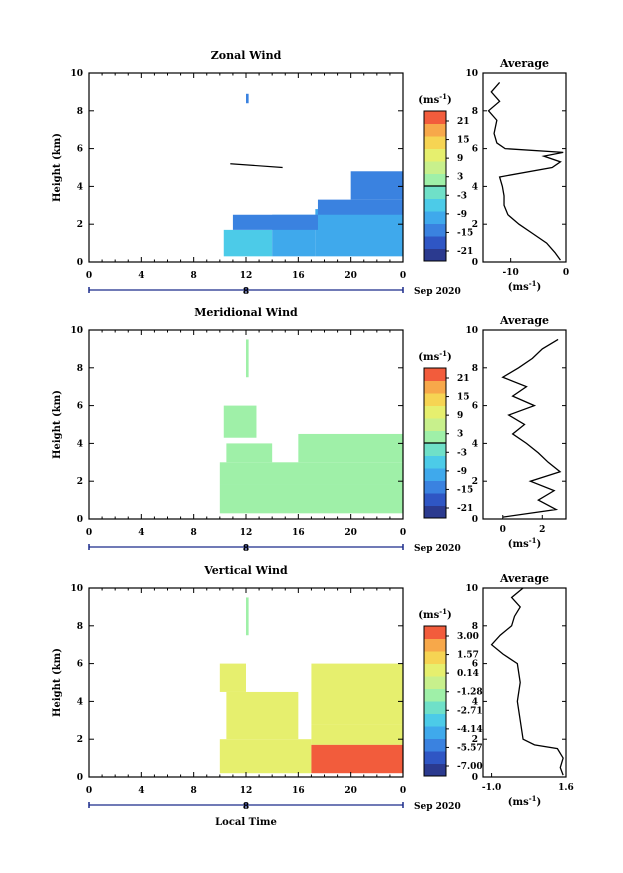 The height and width of the screenshot is (873, 623). Describe the element at coordinates (246, 312) in the screenshot. I see `chart-title: Meridional Wind` at that location.